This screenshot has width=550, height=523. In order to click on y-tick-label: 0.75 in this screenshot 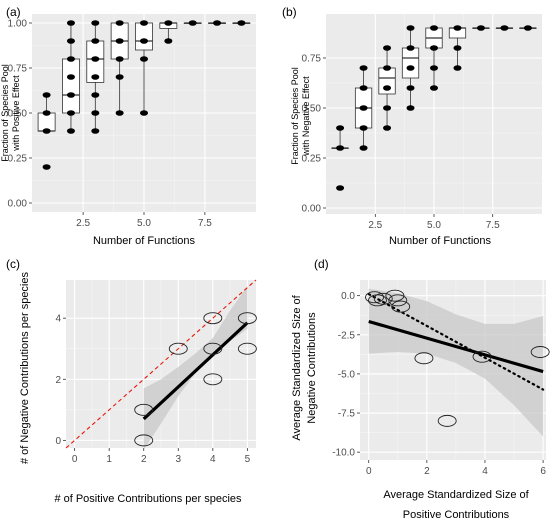, I will do `click(18, 69)`.